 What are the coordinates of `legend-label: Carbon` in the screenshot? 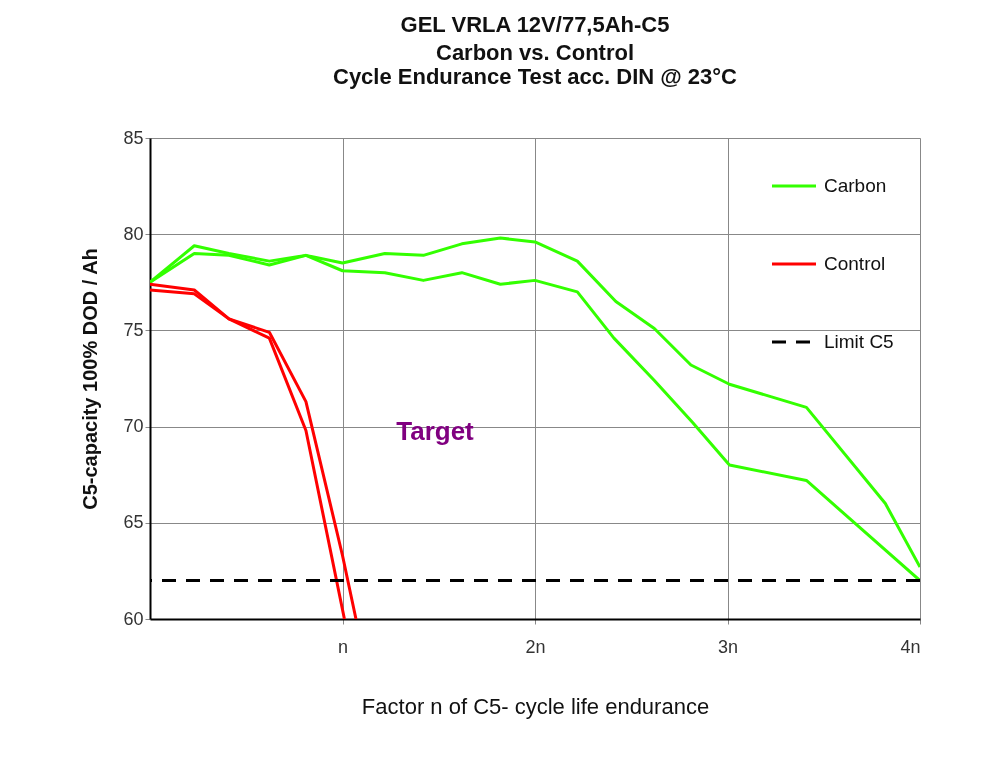 It's located at (855, 185).